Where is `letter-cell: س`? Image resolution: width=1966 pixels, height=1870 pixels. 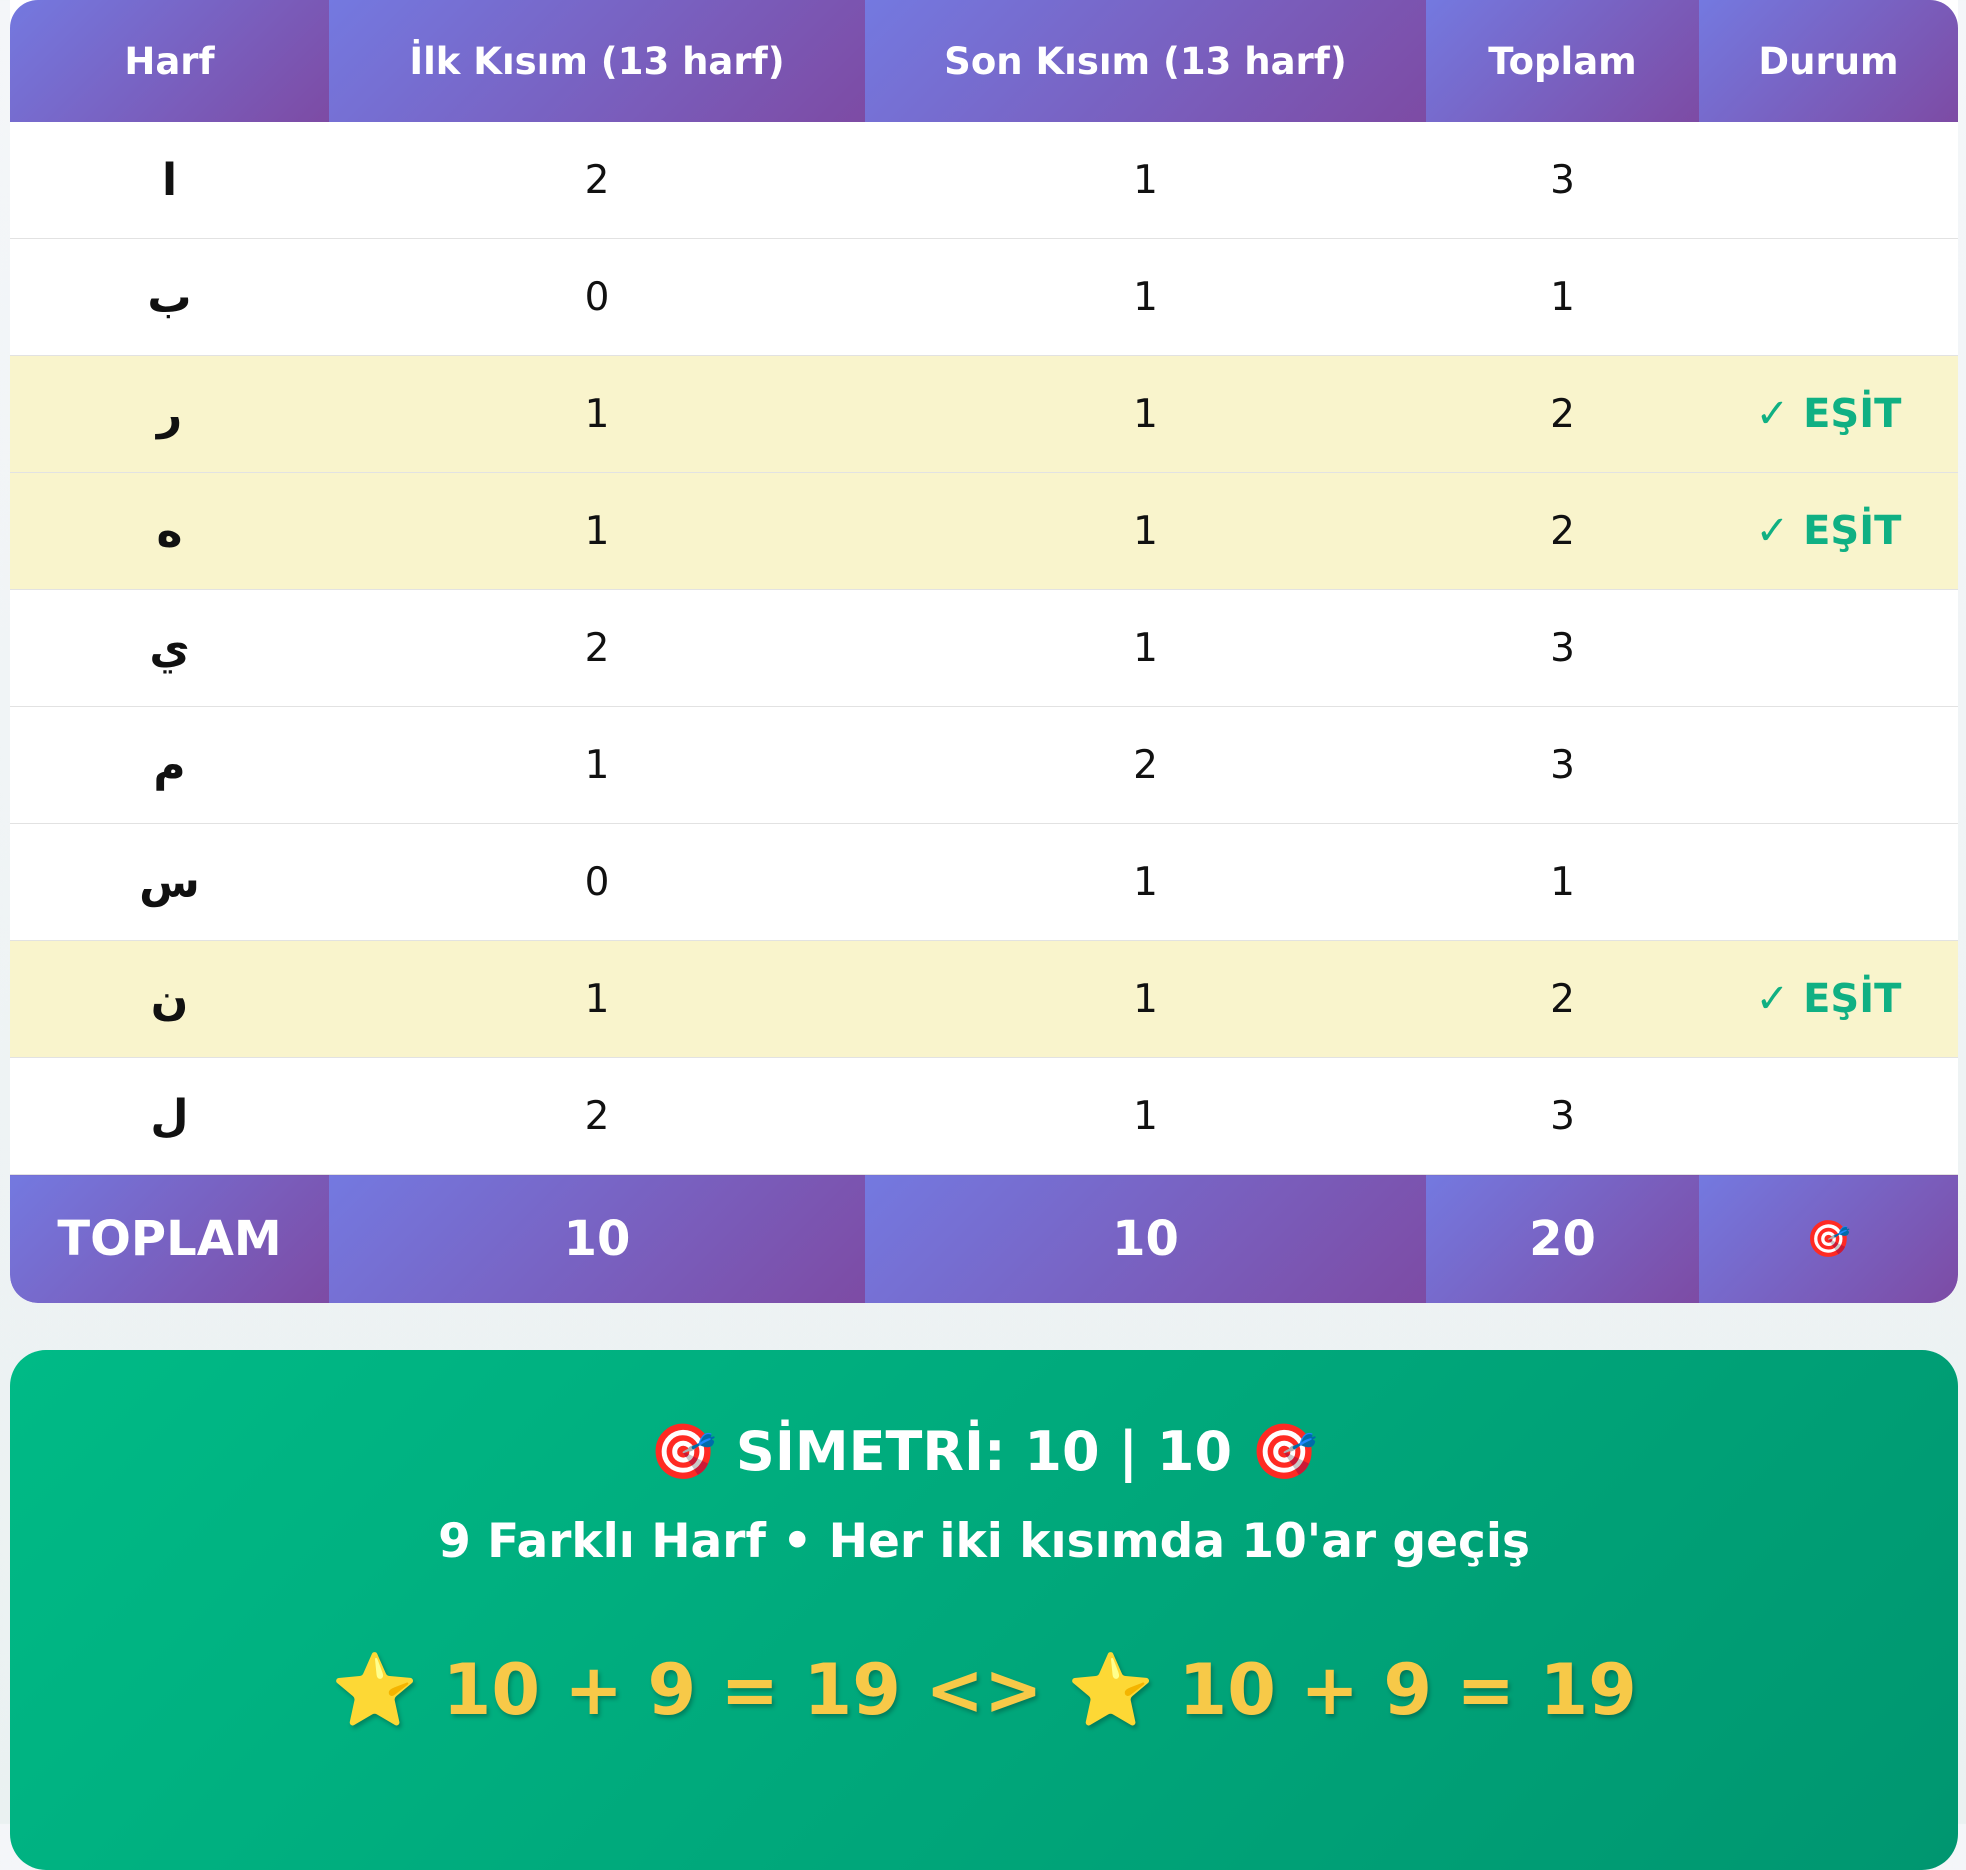 letter-cell: س is located at coordinates (169, 882).